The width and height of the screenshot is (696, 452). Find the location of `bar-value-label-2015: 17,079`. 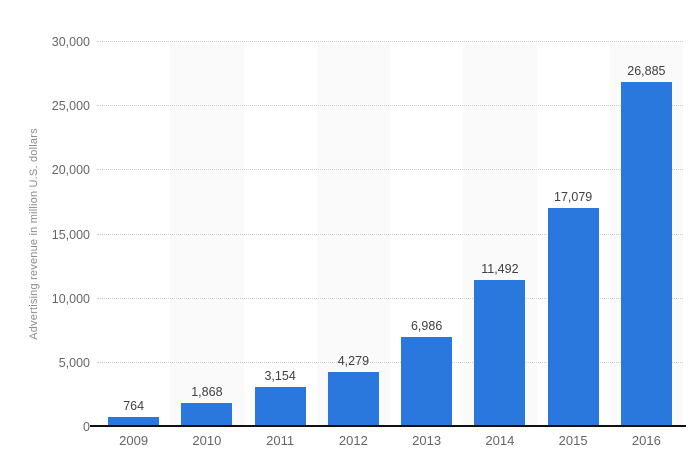

bar-value-label-2015: 17,079 is located at coordinates (573, 196).